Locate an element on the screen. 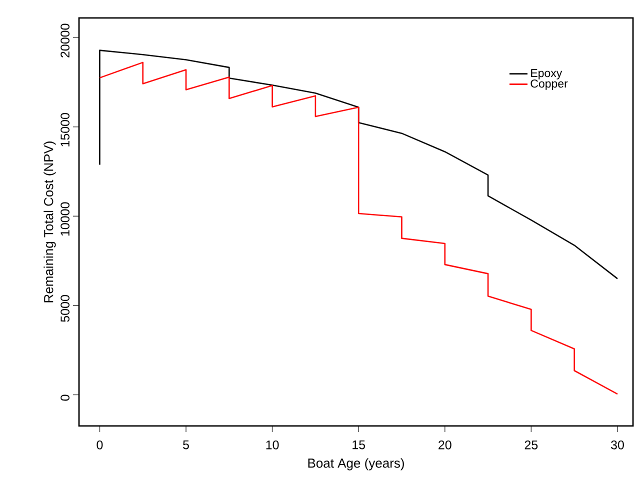 The width and height of the screenshot is (636, 498). x-tick-label: 30 is located at coordinates (617, 445).